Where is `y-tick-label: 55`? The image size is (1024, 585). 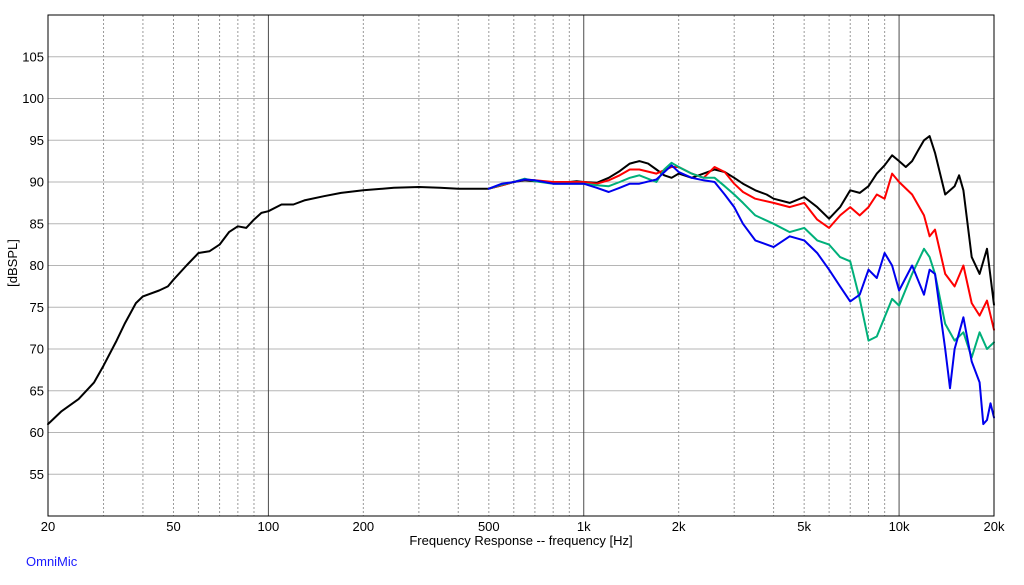 y-tick-label: 55 is located at coordinates (37, 474).